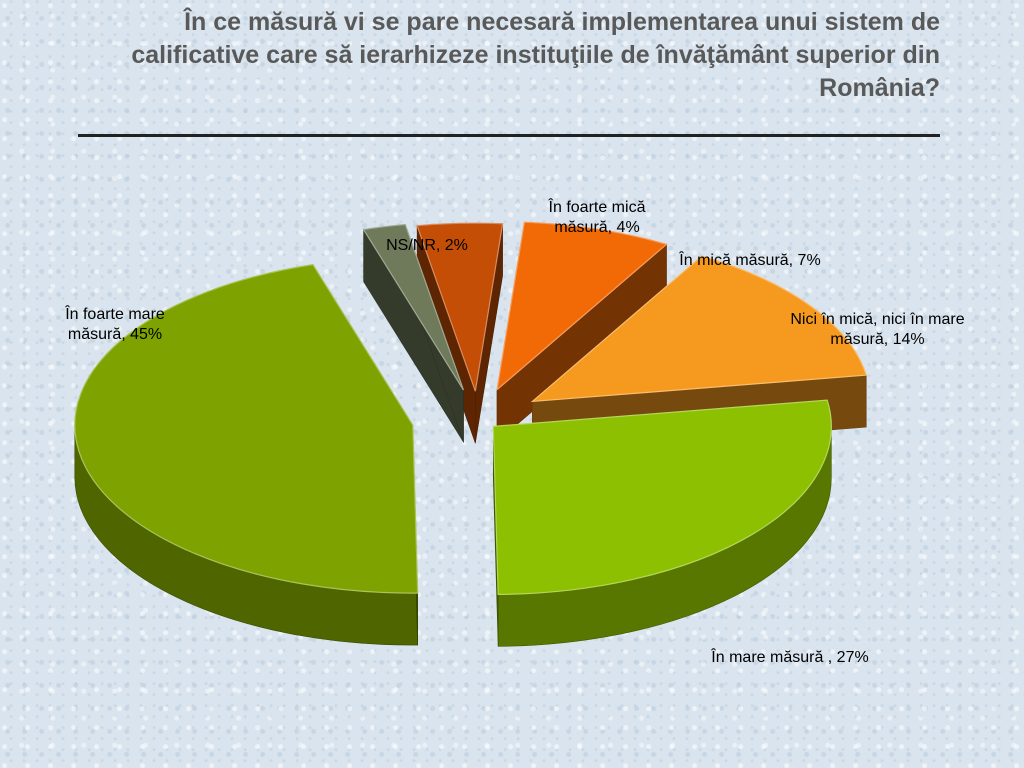 This screenshot has height=768, width=1024. I want to click on pie-slice-ns-nr, so click(413, 333).